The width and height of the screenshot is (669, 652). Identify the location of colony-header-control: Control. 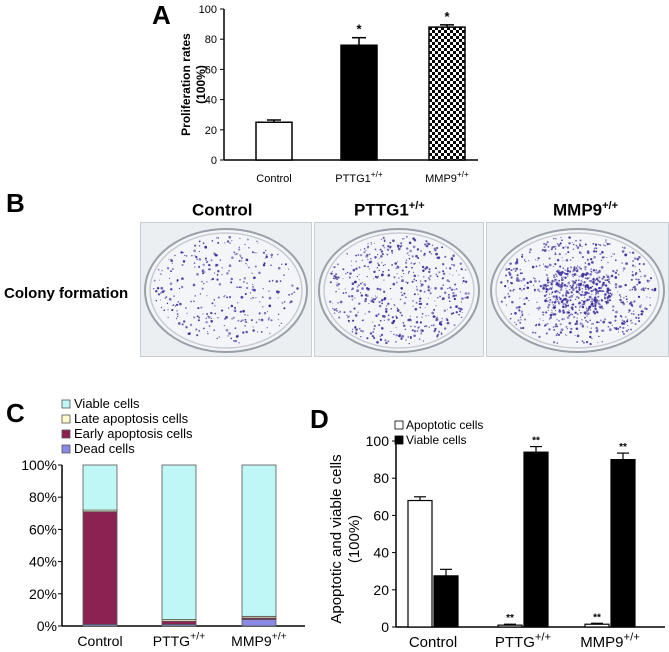
(222, 210).